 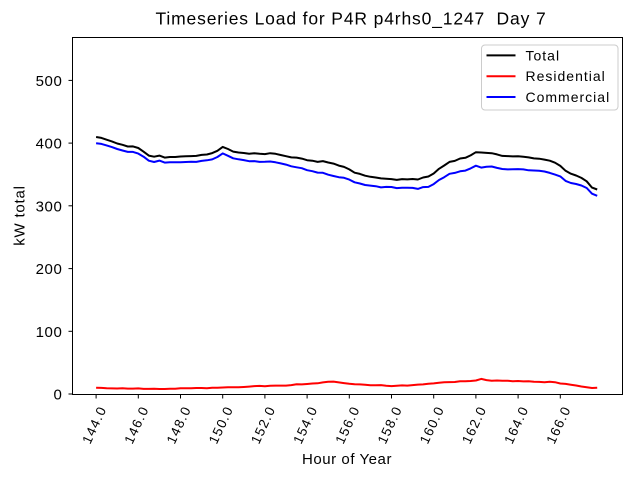 What do you see at coordinates (49, 269) in the screenshot?
I see `svg-text: 200` at bounding box center [49, 269].